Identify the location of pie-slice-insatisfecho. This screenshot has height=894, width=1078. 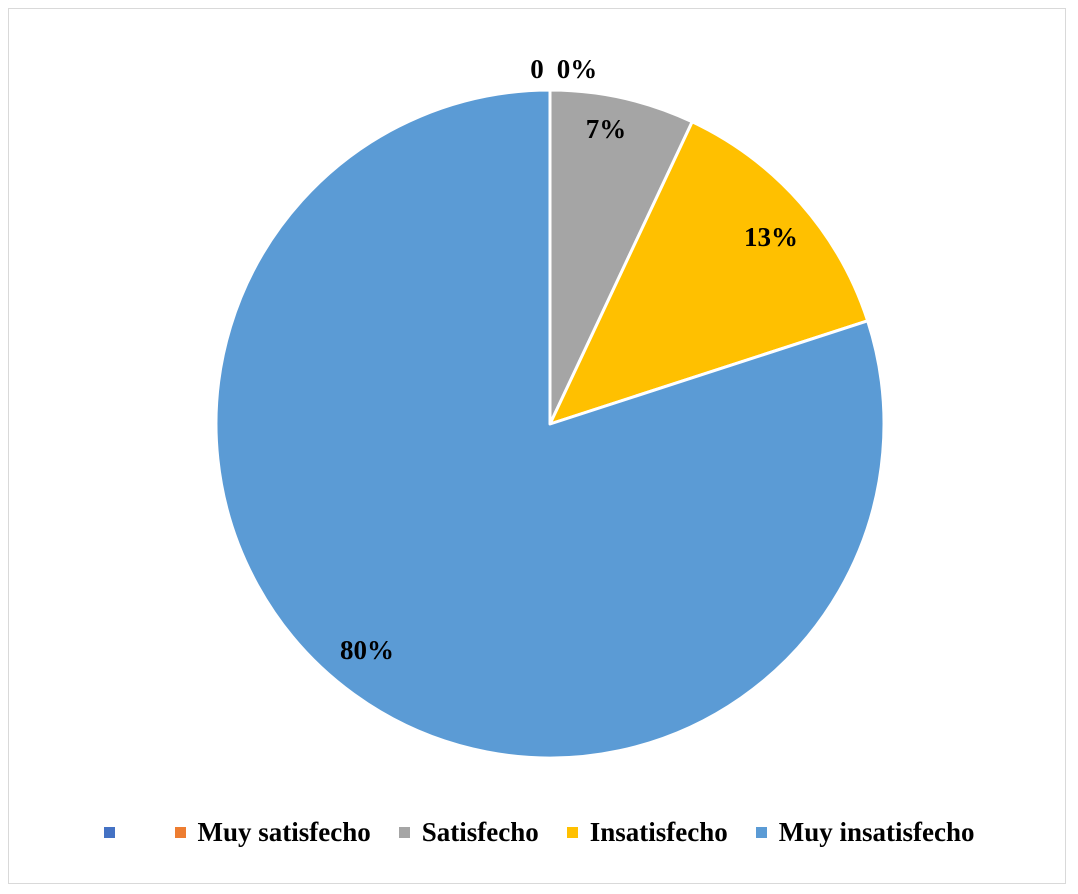
(709, 273).